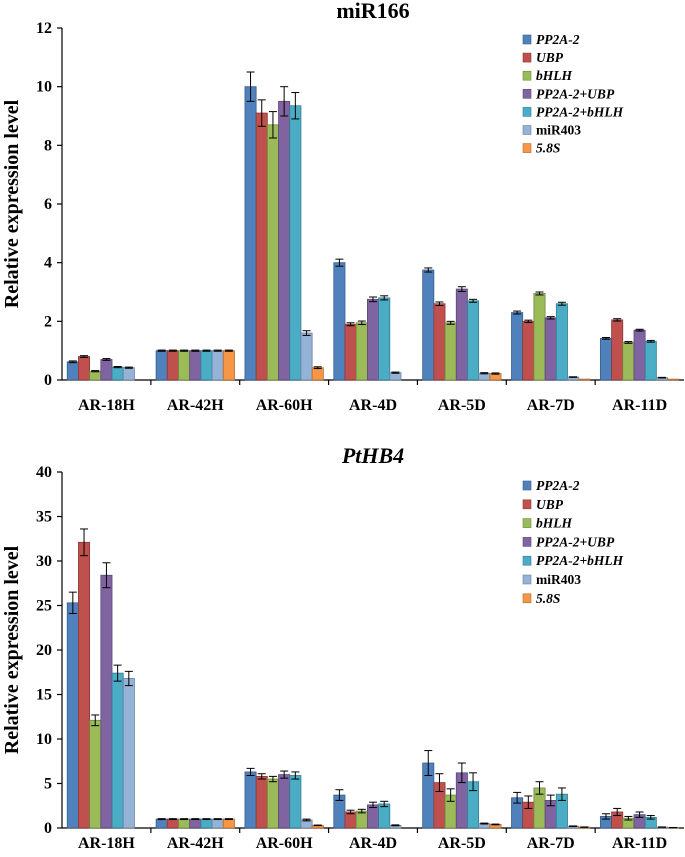 The image size is (685, 857). I want to click on y-tick-label: 12, so click(44, 28).